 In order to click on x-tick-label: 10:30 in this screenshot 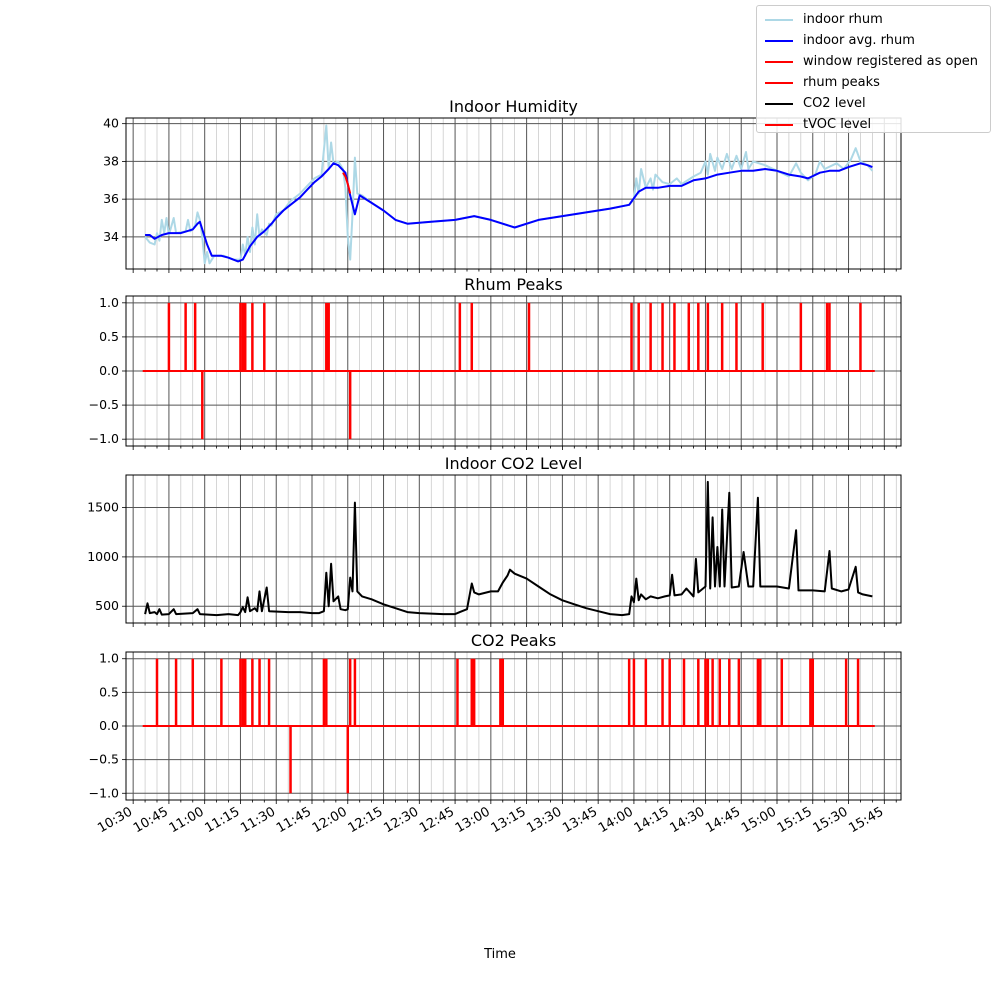, I will do `click(115, 820)`.